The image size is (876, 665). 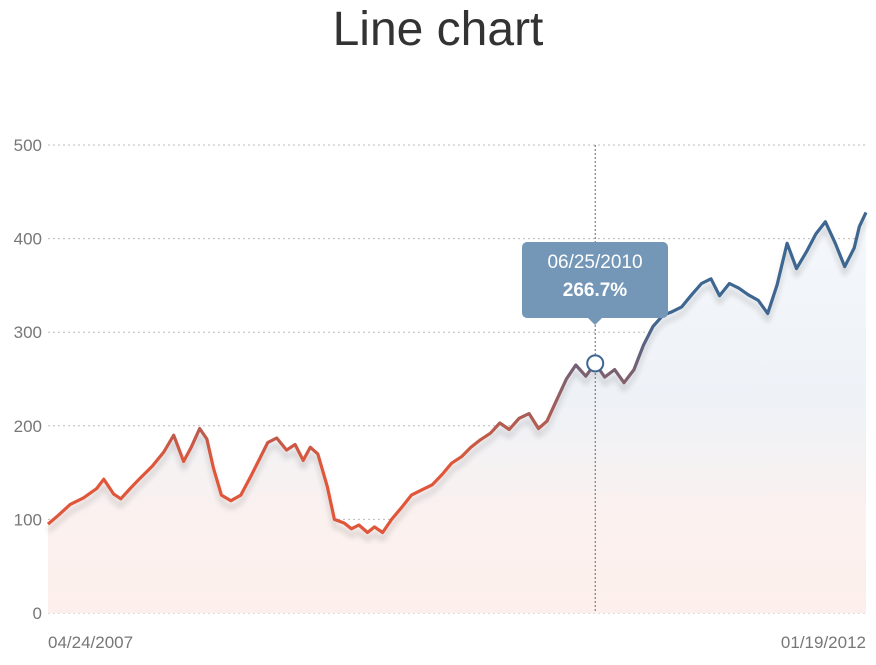 I want to click on x-axis: 04/24/2007 01/19/2012, so click(x=457, y=642).